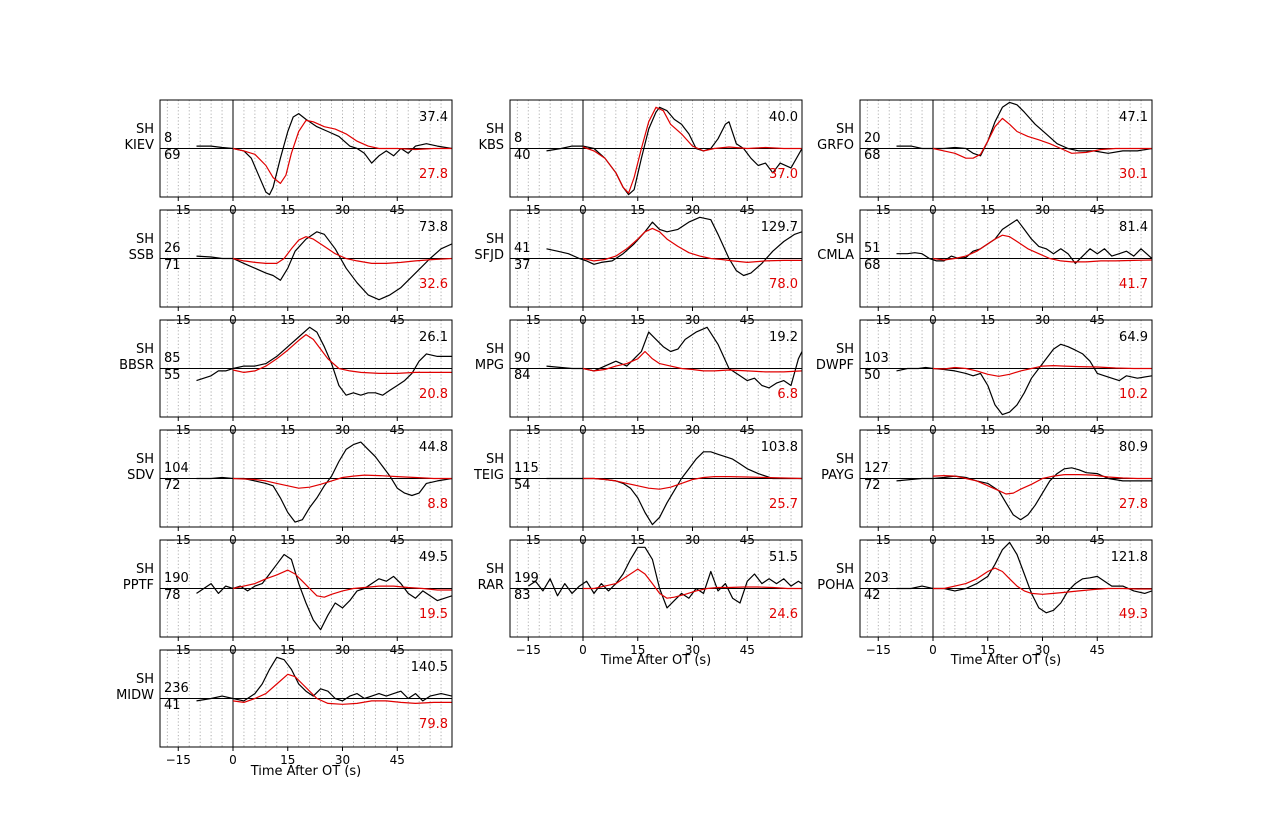 This screenshot has width=1280, height=832. Describe the element at coordinates (287, 760) in the screenshot. I see `x-tick-label: 15` at that location.